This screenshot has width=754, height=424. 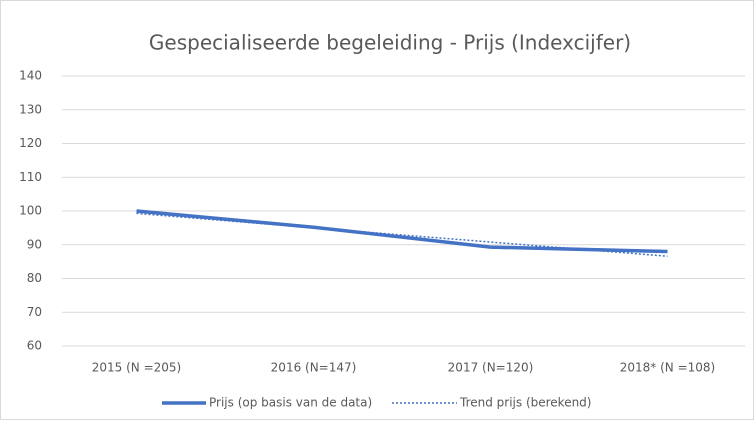 What do you see at coordinates (30, 211) in the screenshot?
I see `y-tick-label: 100` at bounding box center [30, 211].